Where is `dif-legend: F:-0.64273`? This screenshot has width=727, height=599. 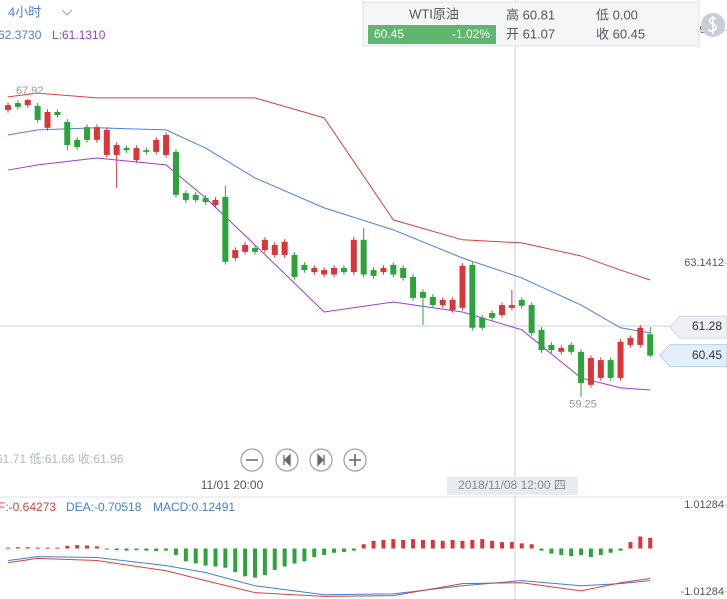 dif-legend: F:-0.64273 is located at coordinates (28, 507).